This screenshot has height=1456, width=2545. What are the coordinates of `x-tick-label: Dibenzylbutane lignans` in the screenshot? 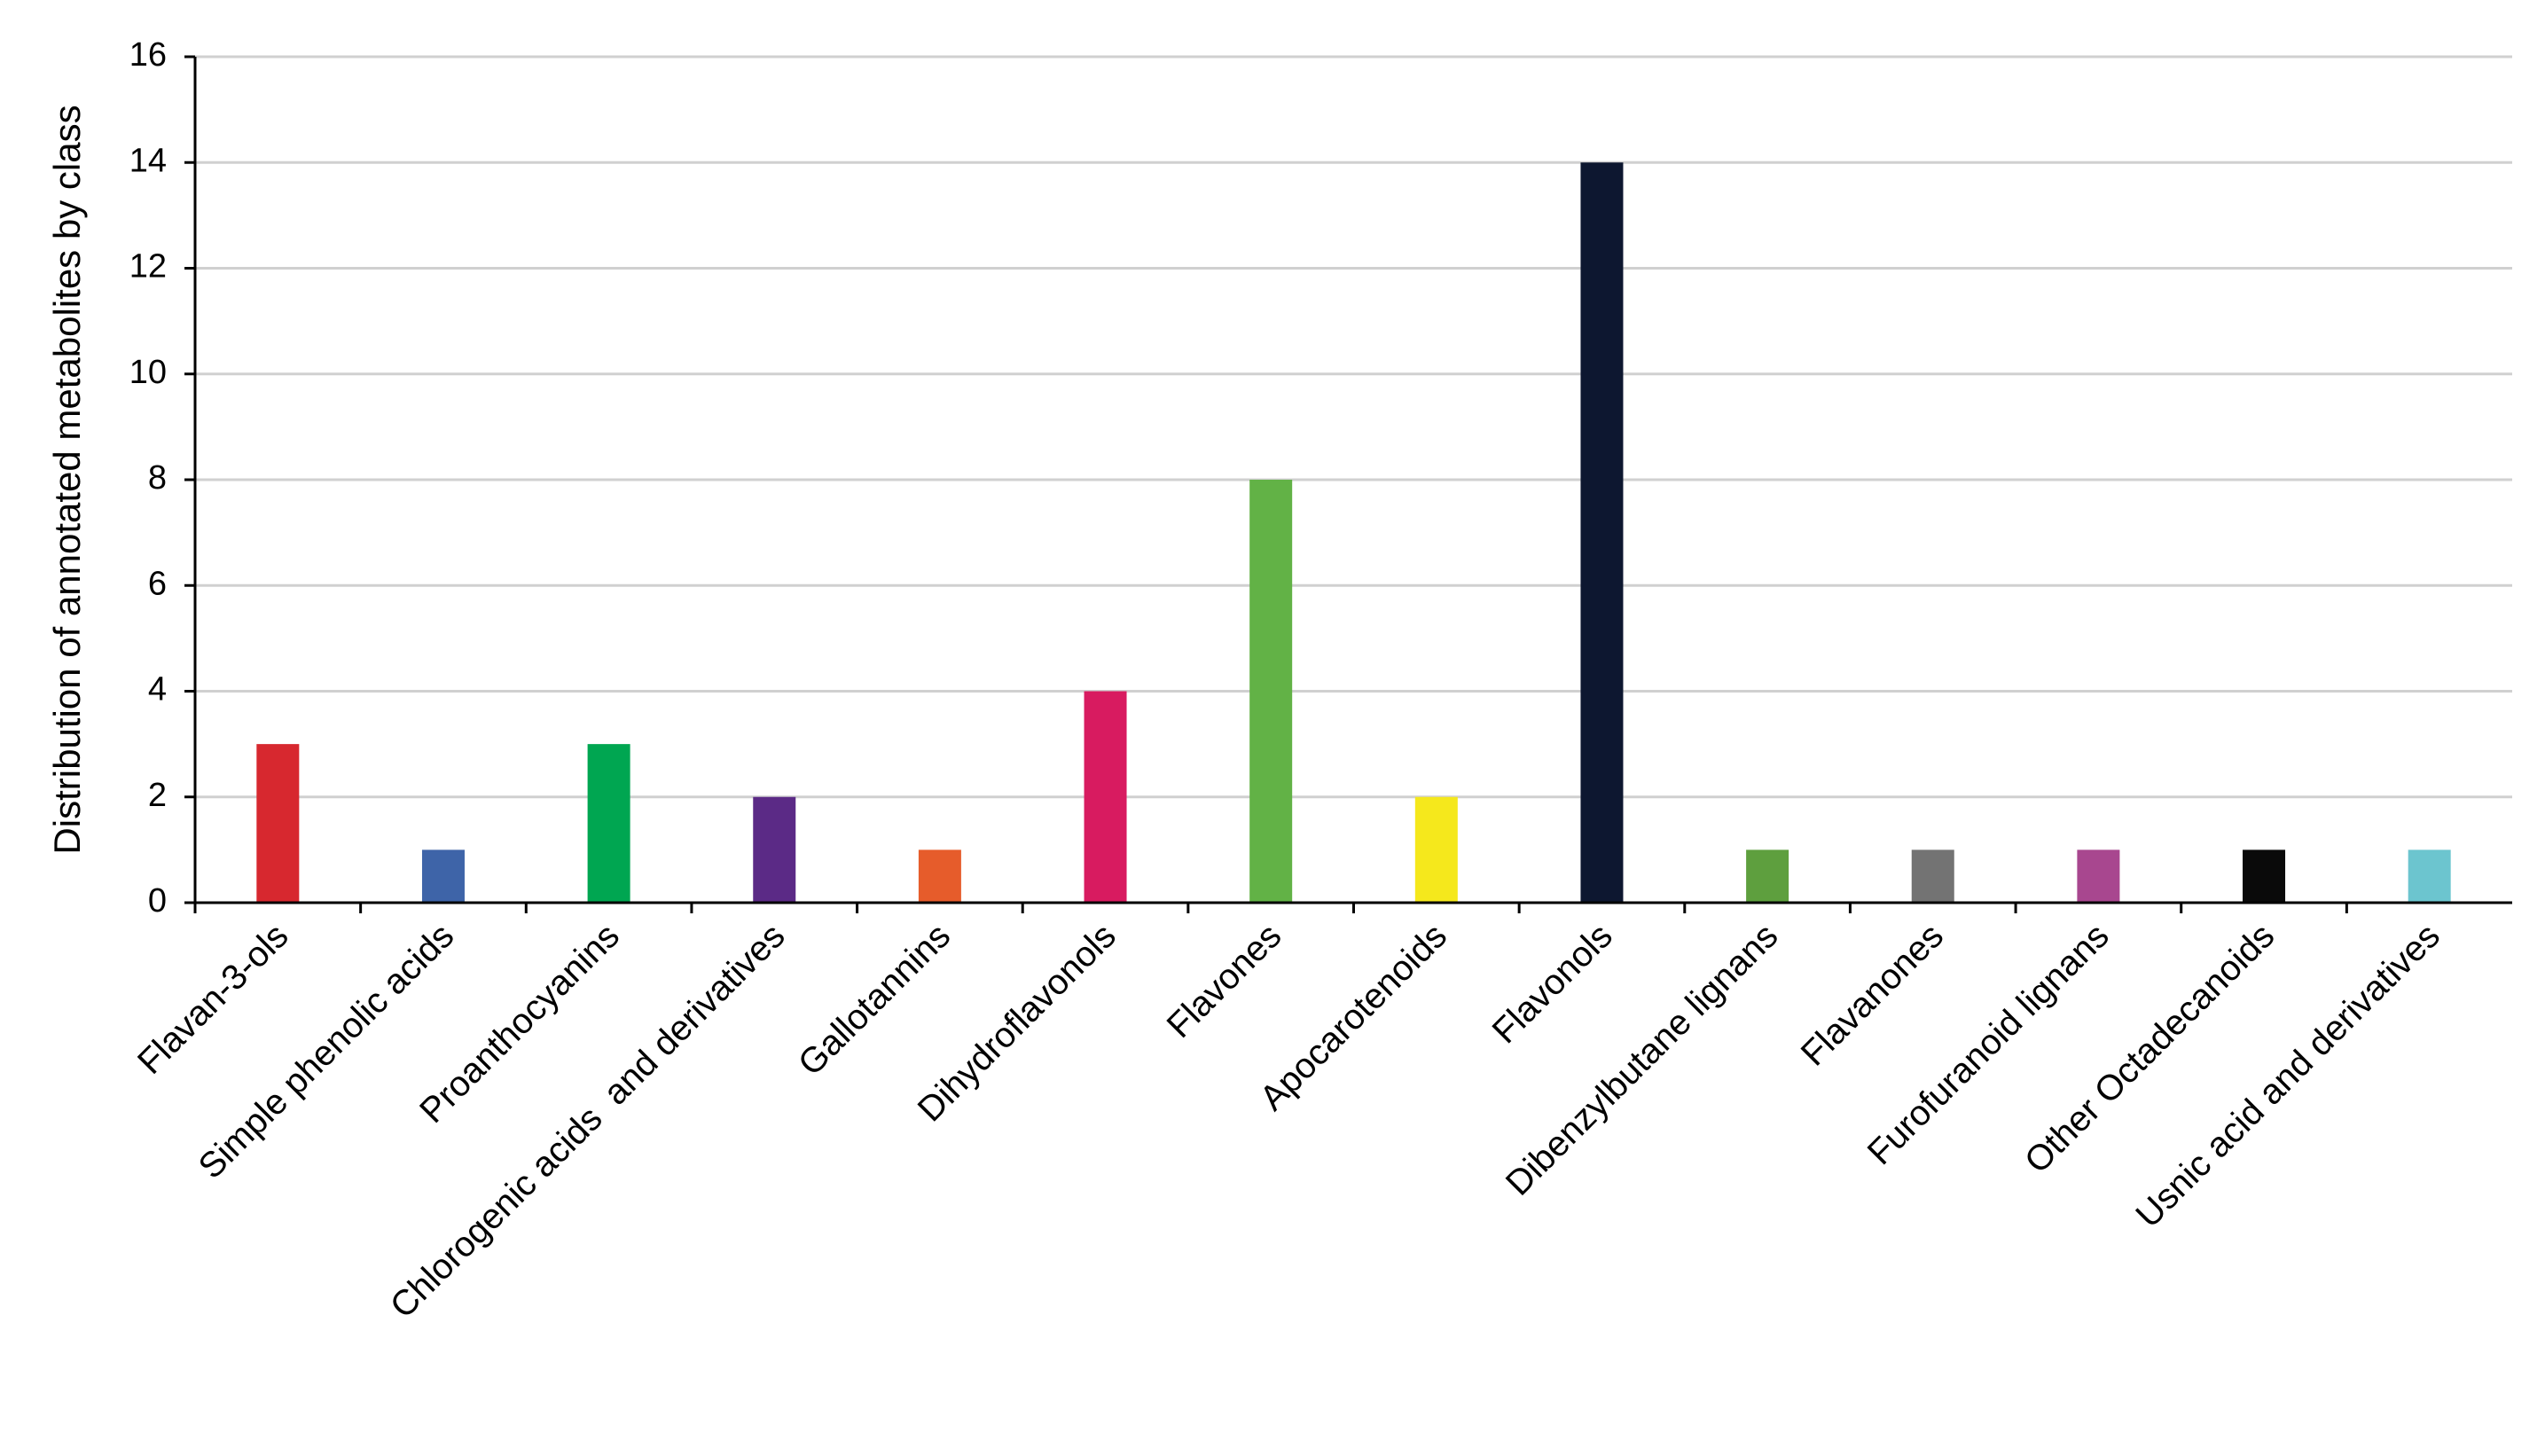 It's located at (1642, 1059).